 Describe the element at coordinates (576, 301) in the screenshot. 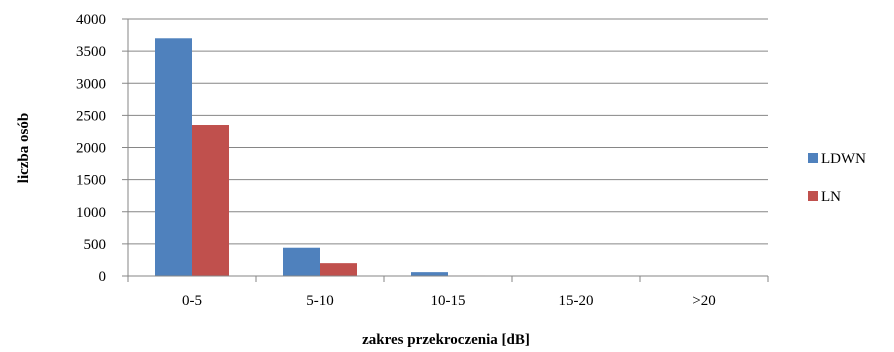

I see `x-tick-label: 15-20` at that location.